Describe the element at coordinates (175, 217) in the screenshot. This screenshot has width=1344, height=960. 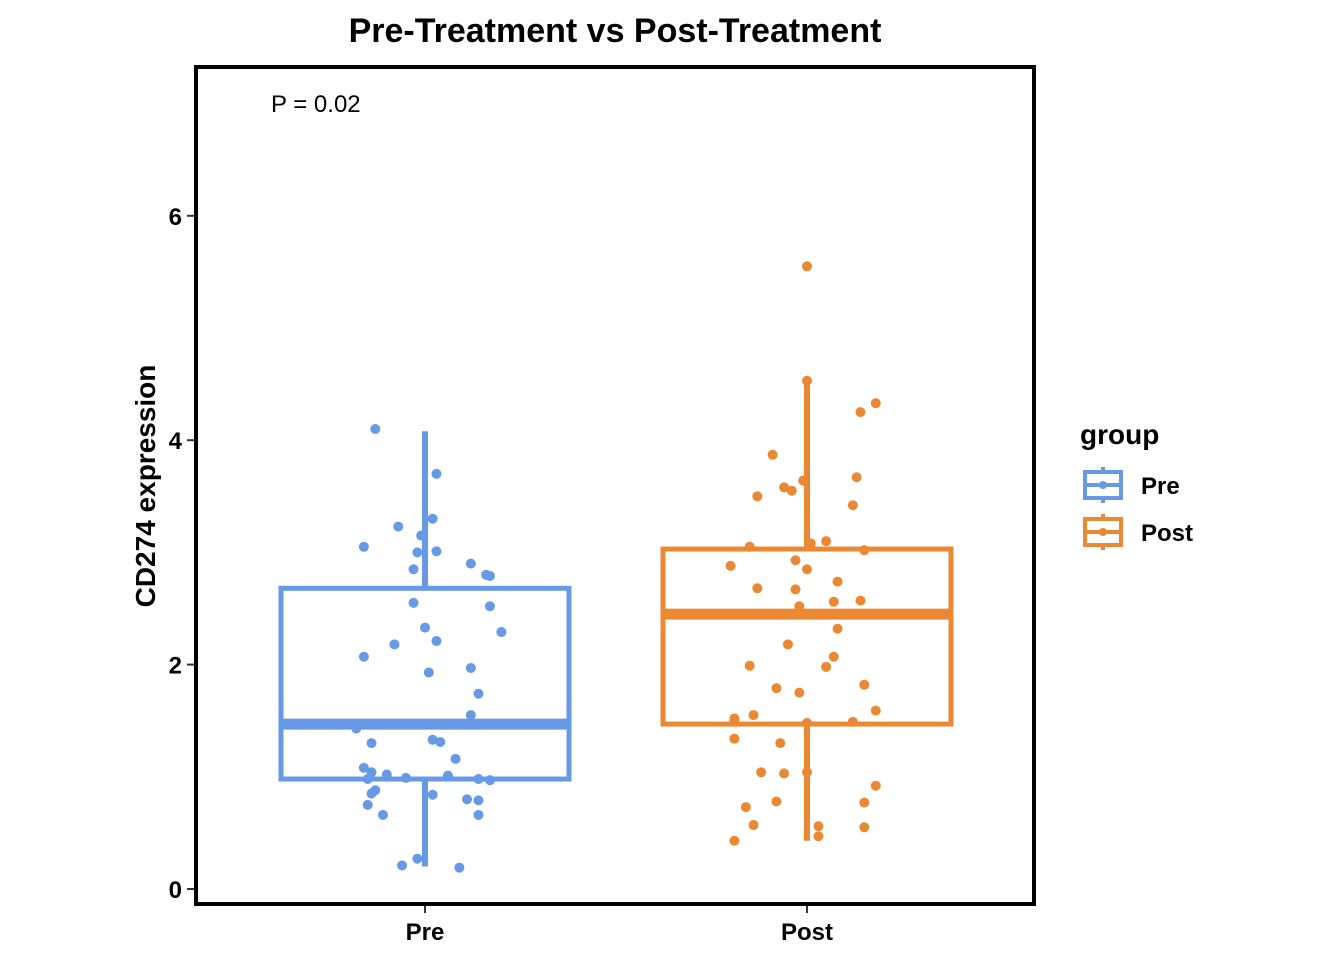
I see `y-tick-label: 6` at that location.